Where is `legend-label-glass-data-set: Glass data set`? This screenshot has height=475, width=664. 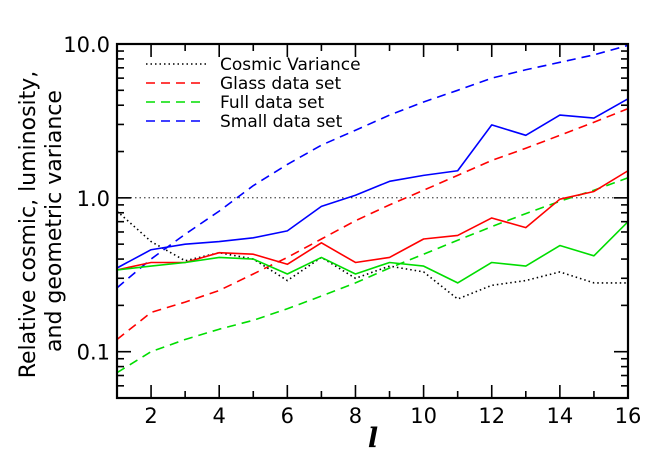
legend-label-glass-data-set: Glass data set is located at coordinates (280, 84).